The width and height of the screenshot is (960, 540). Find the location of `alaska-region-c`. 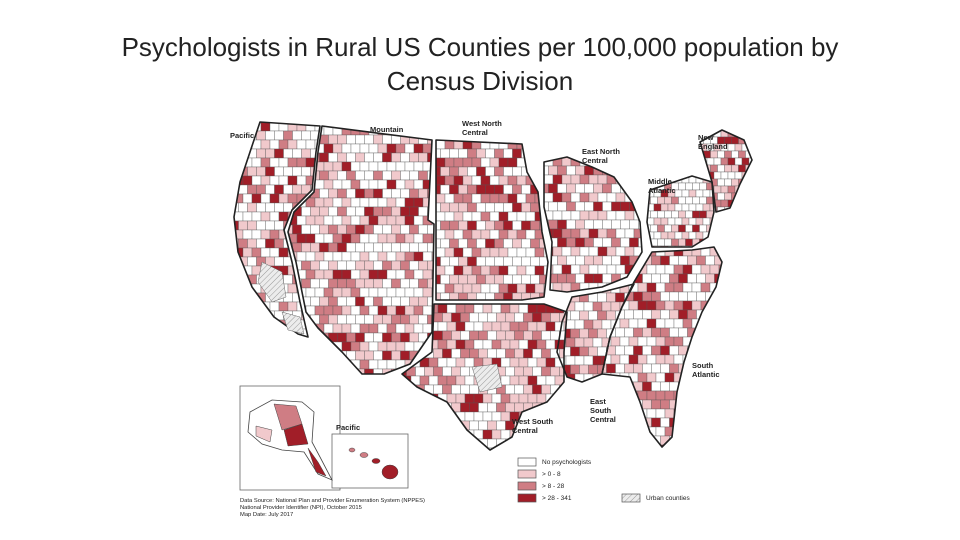

alaska-region-c is located at coordinates (317, 462).